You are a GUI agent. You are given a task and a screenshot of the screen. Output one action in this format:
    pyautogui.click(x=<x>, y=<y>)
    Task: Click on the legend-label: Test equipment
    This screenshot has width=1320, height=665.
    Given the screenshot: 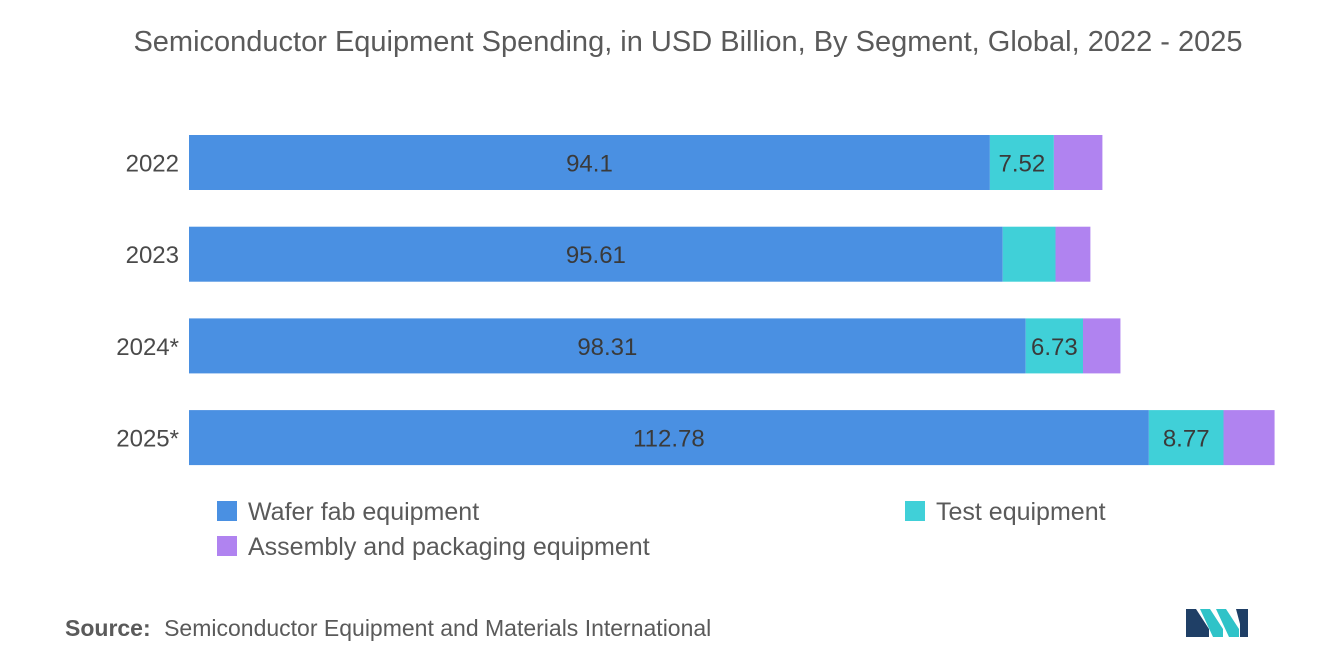 What is the action you would take?
    pyautogui.click(x=1021, y=512)
    